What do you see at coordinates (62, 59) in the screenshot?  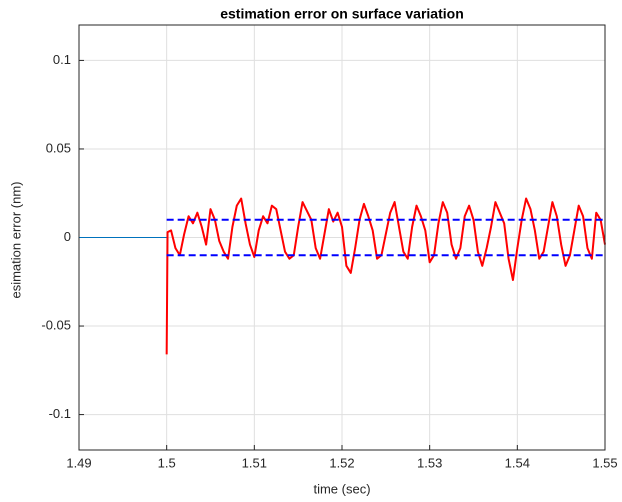 I see `y-tick-label: 0.1` at bounding box center [62, 59].